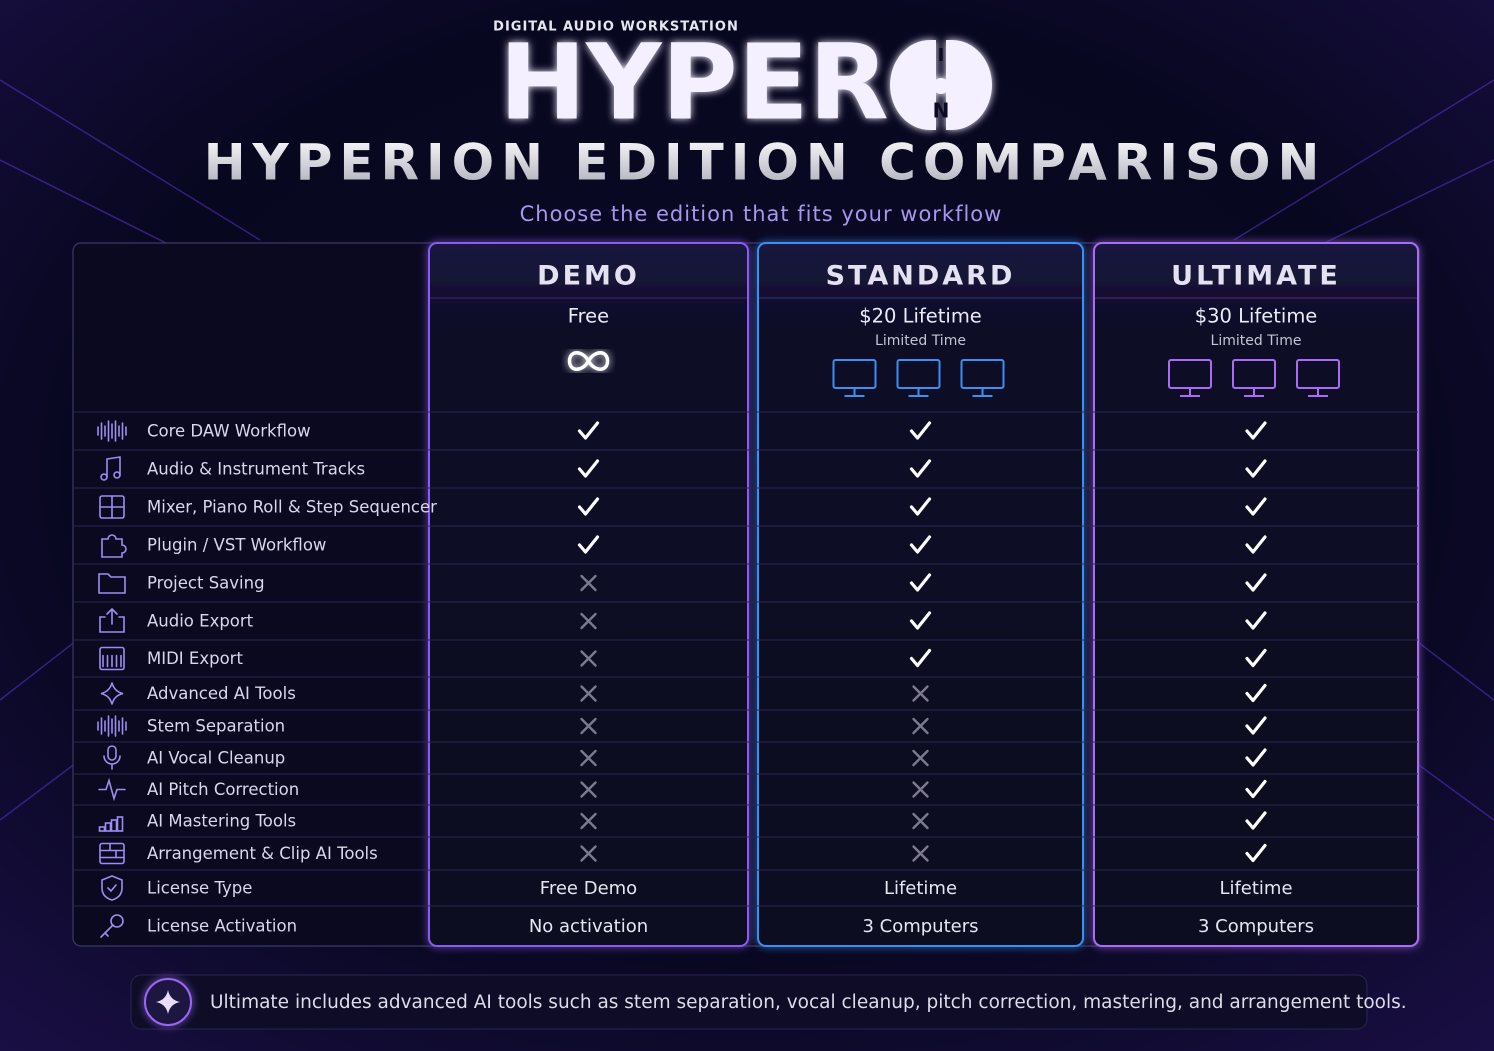 The width and height of the screenshot is (1494, 1051). I want to click on title: HYPERION EDITION COMPARISON, so click(765, 163).